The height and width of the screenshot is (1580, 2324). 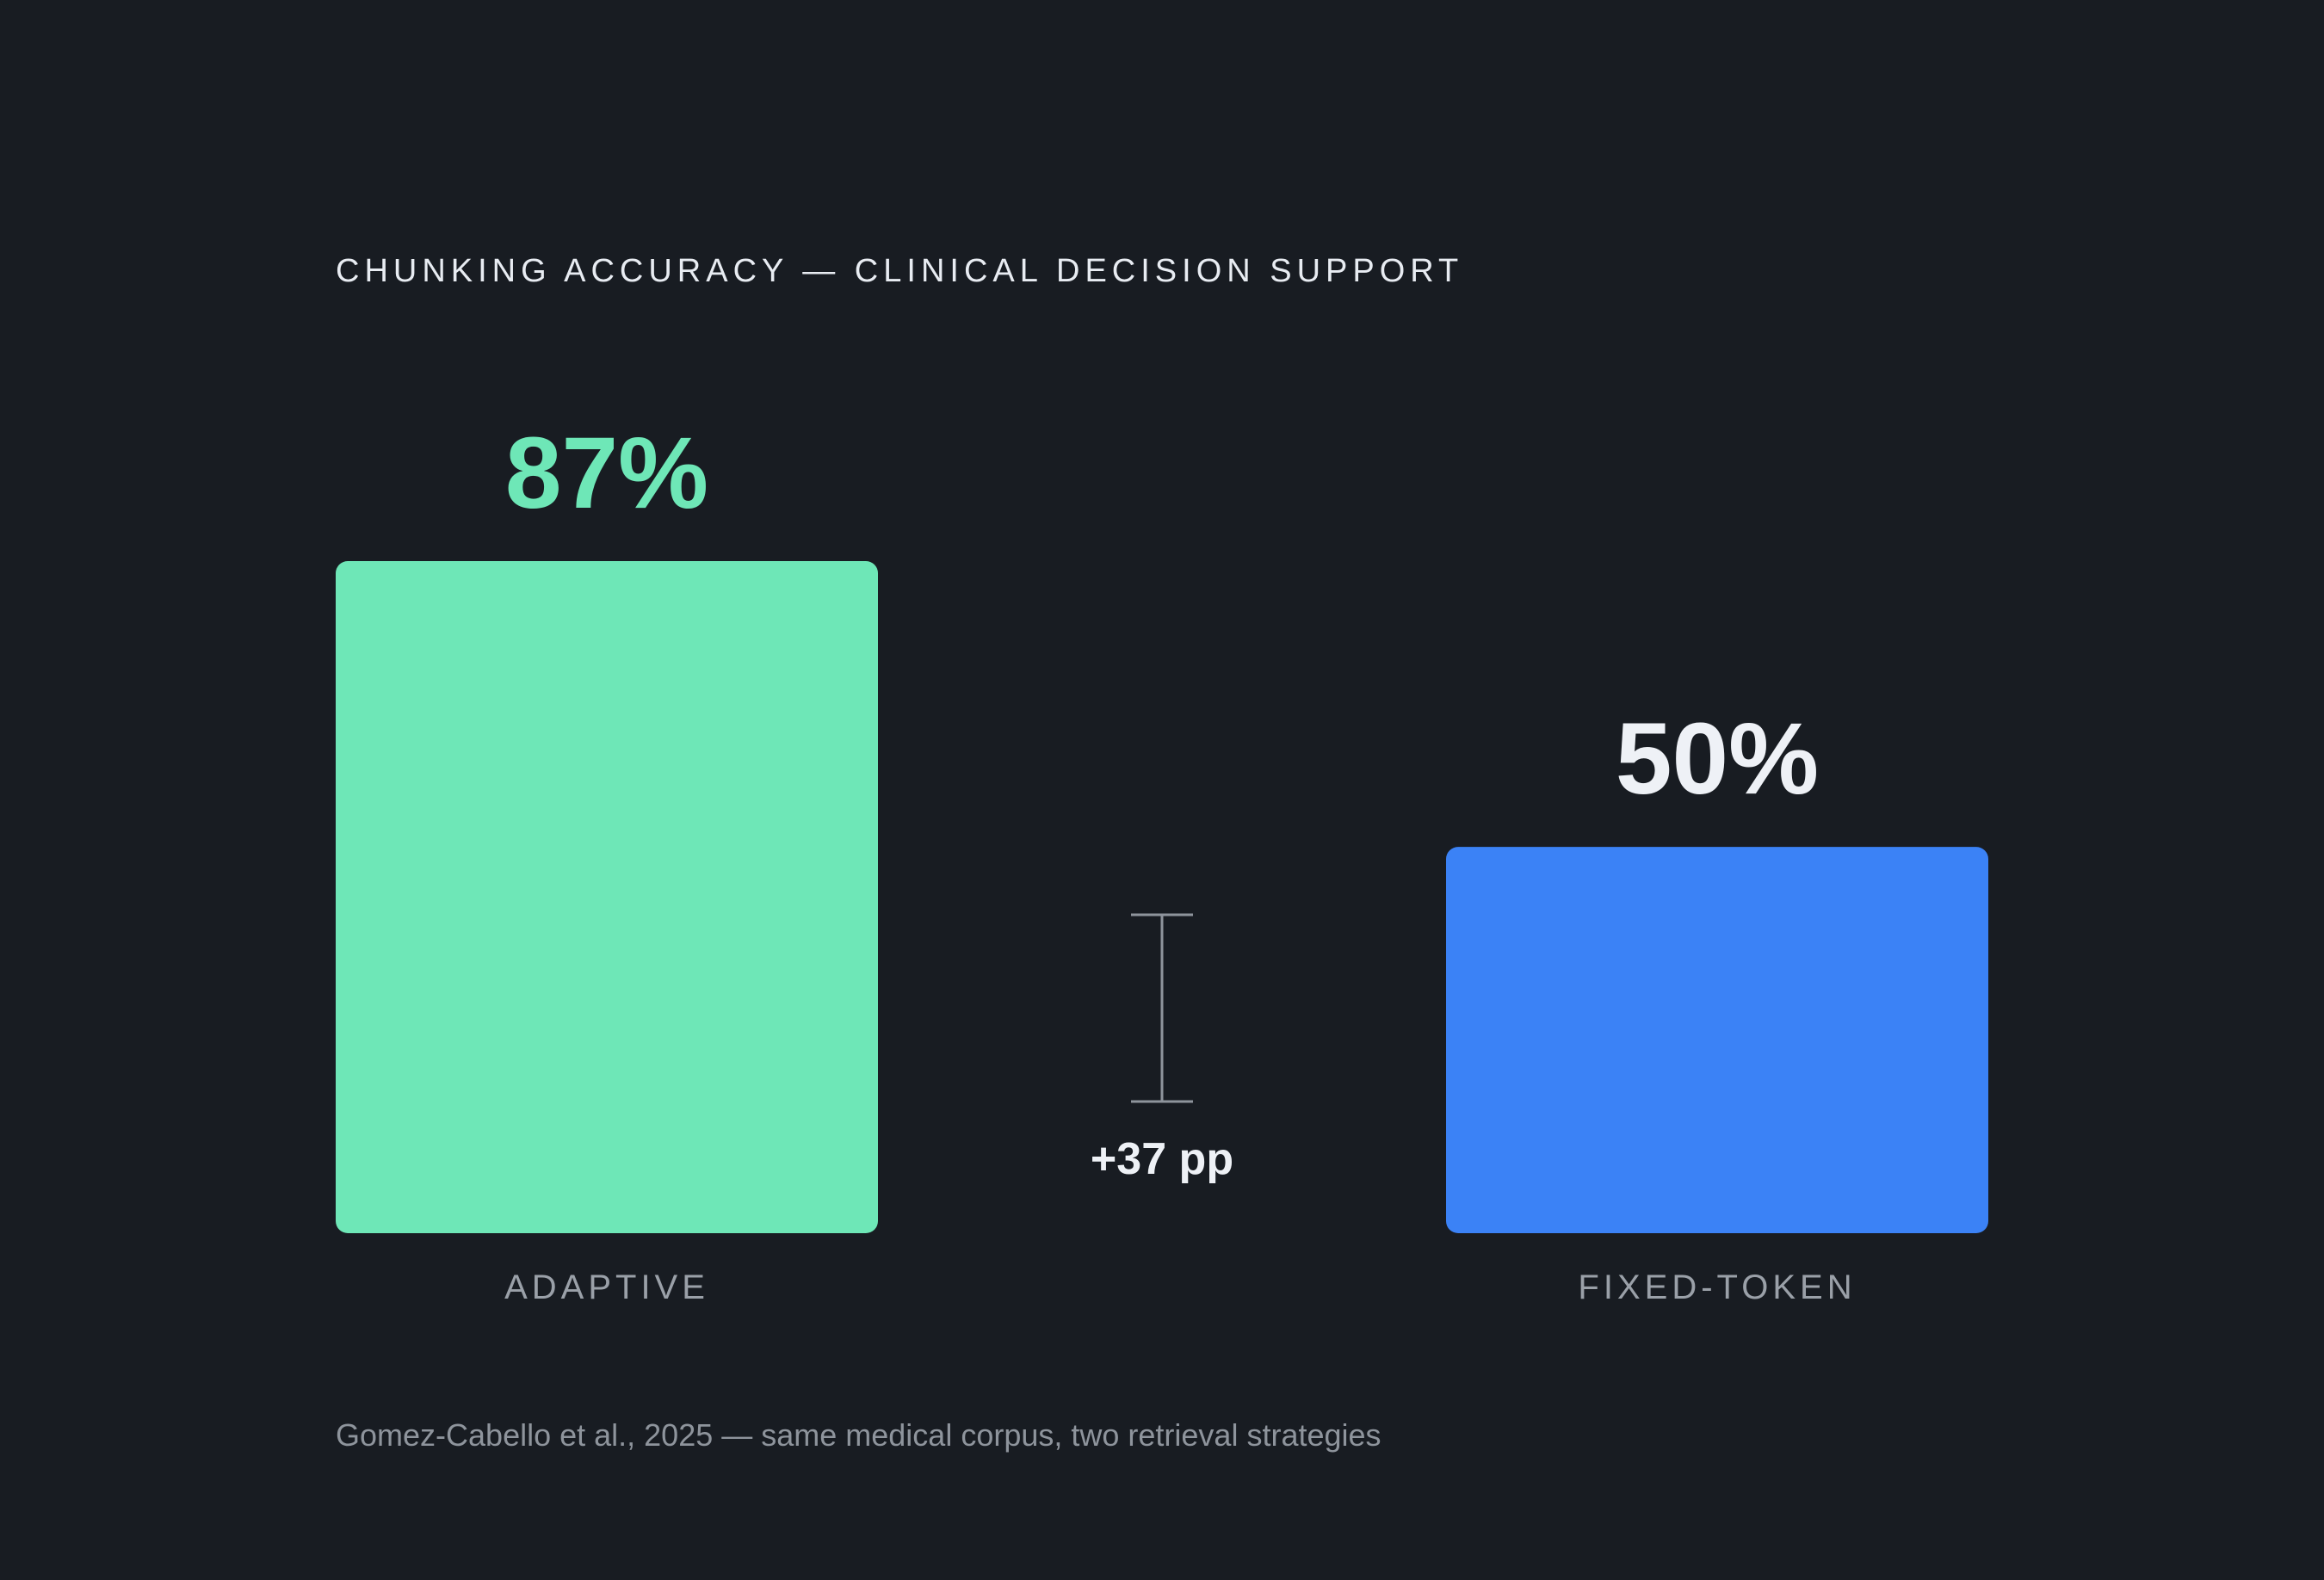 I want to click on value-label: 50%, so click(x=1717, y=759).